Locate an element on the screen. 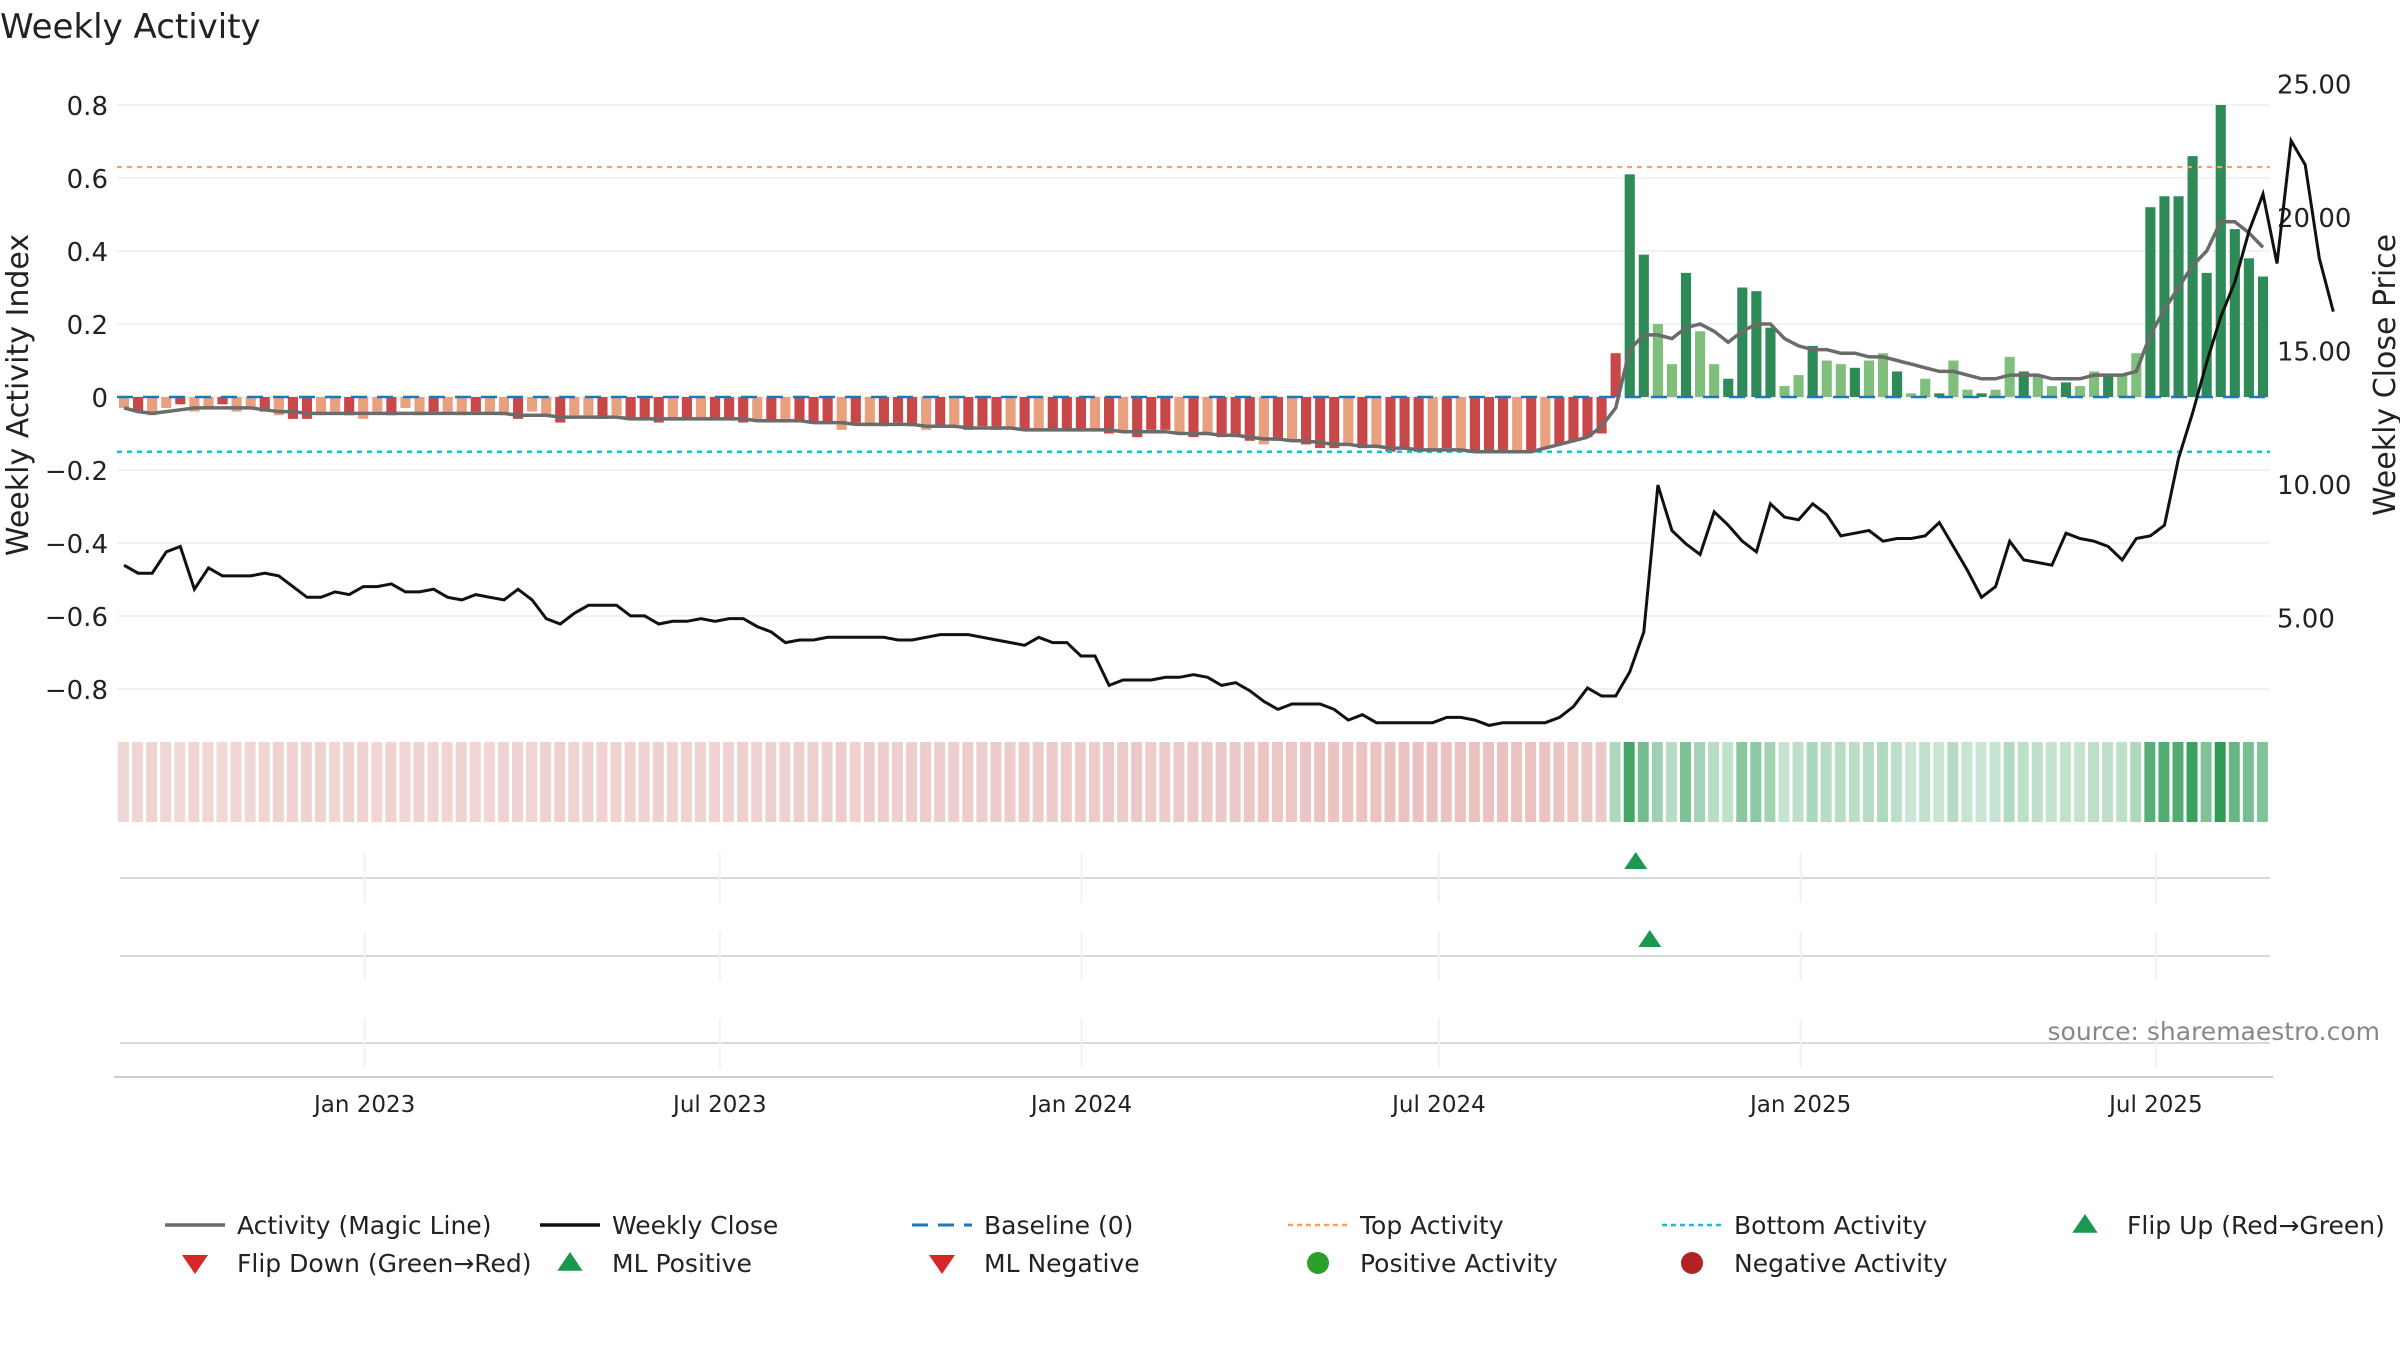  y-tick-label: 0.2 is located at coordinates (87, 326).